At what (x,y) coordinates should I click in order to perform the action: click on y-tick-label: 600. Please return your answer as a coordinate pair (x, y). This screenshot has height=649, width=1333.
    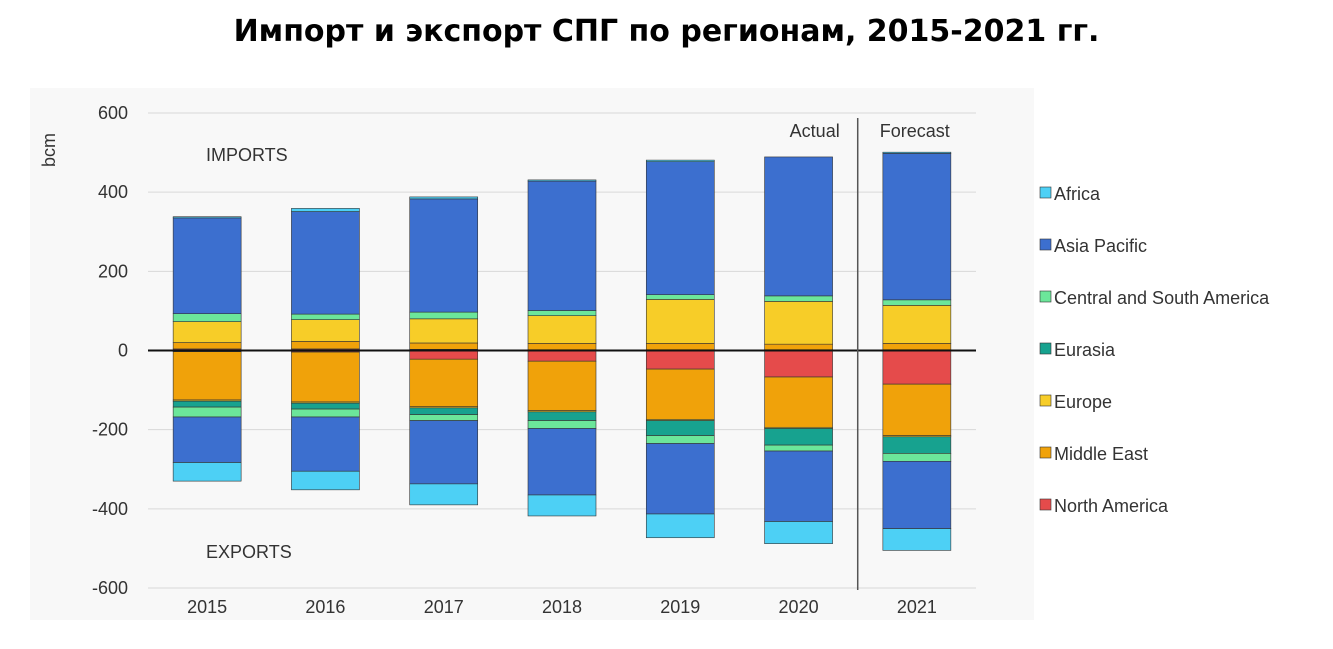
    Looking at the image, I should click on (113, 113).